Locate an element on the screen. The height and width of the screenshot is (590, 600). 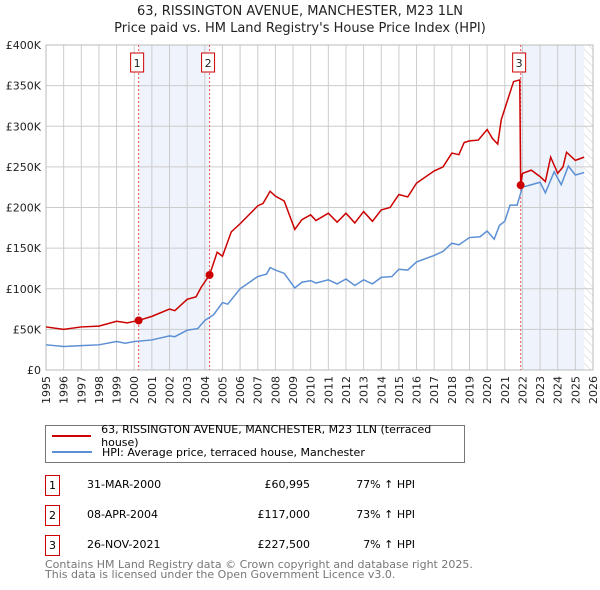
sale-marker-box: 3 is located at coordinates (52, 545).